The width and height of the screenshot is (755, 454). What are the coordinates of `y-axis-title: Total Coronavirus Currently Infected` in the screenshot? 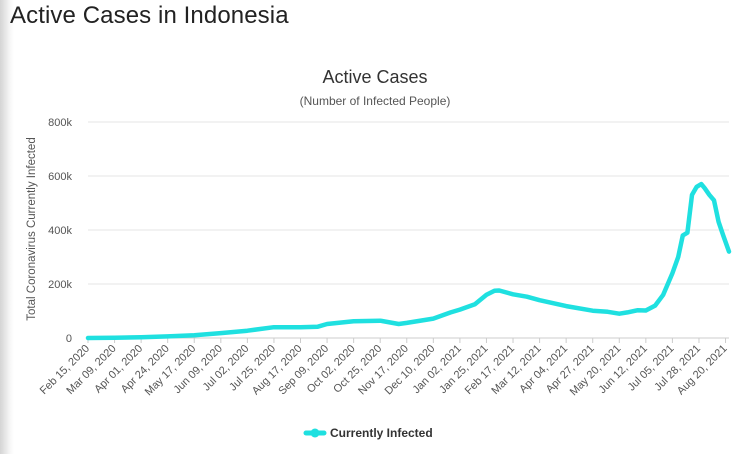 It's located at (32, 228).